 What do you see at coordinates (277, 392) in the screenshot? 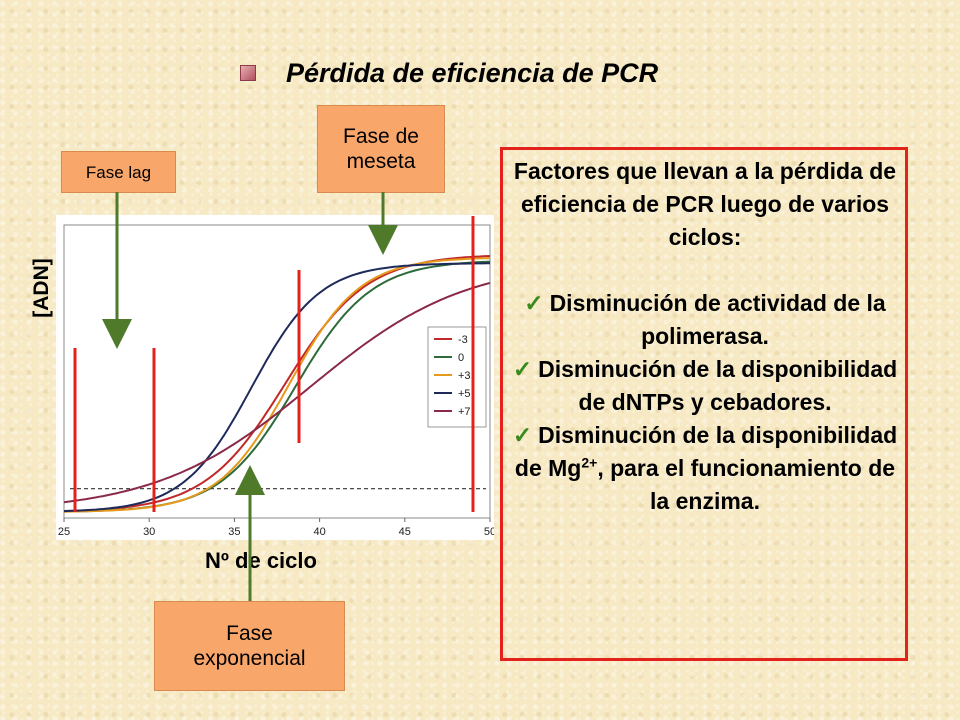
I see `series-line-plus7` at bounding box center [277, 392].